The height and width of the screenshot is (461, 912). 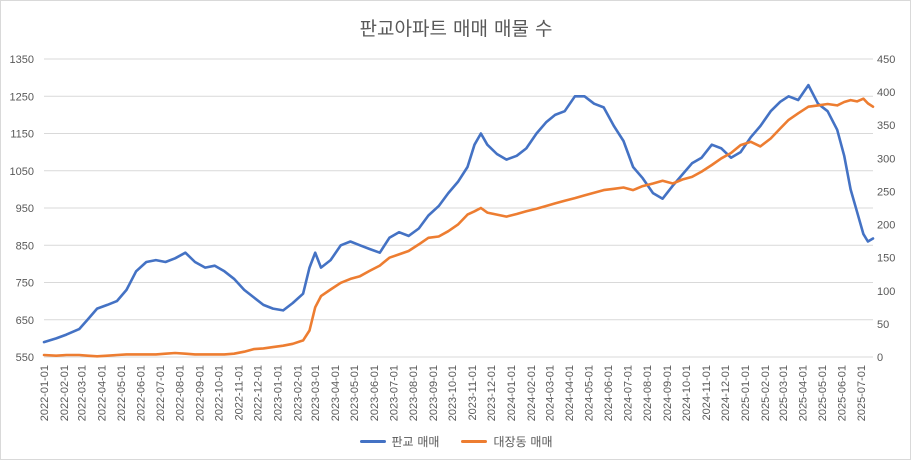 What do you see at coordinates (473, 392) in the screenshot?
I see `x-tick-label: 2023-11-01` at bounding box center [473, 392].